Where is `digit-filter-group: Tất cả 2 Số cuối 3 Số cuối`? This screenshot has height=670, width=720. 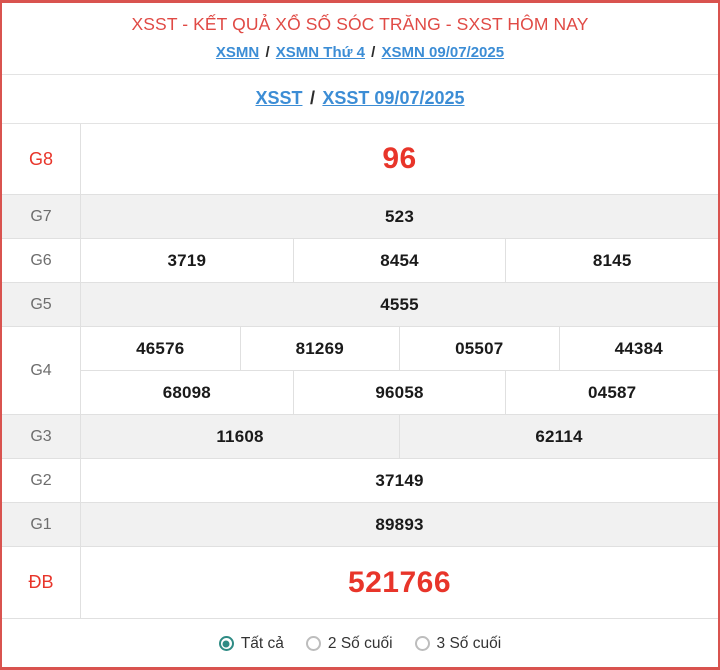
digit-filter-group: Tất cả 2 Số cuối 3 Số cuối is located at coordinates (360, 642).